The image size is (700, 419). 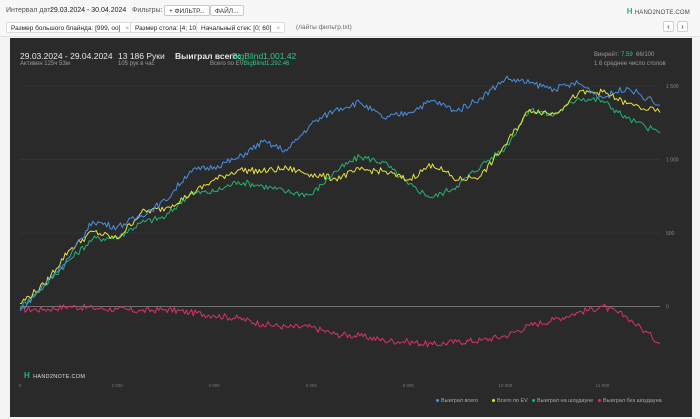 What do you see at coordinates (505, 385) in the screenshot?
I see `x-tick-label: 10 000` at bounding box center [505, 385].